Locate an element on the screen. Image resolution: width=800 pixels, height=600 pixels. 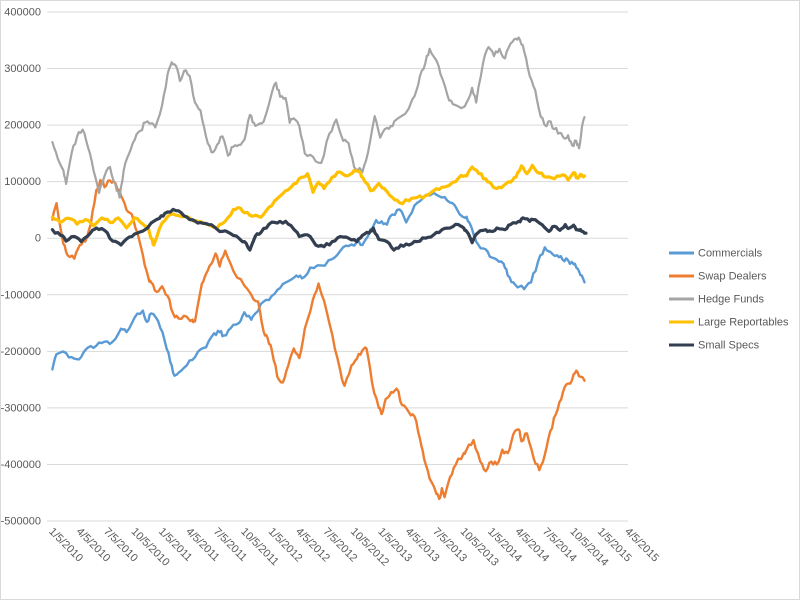
legend-item-small-specs: Small Specs is located at coordinates (714, 346).